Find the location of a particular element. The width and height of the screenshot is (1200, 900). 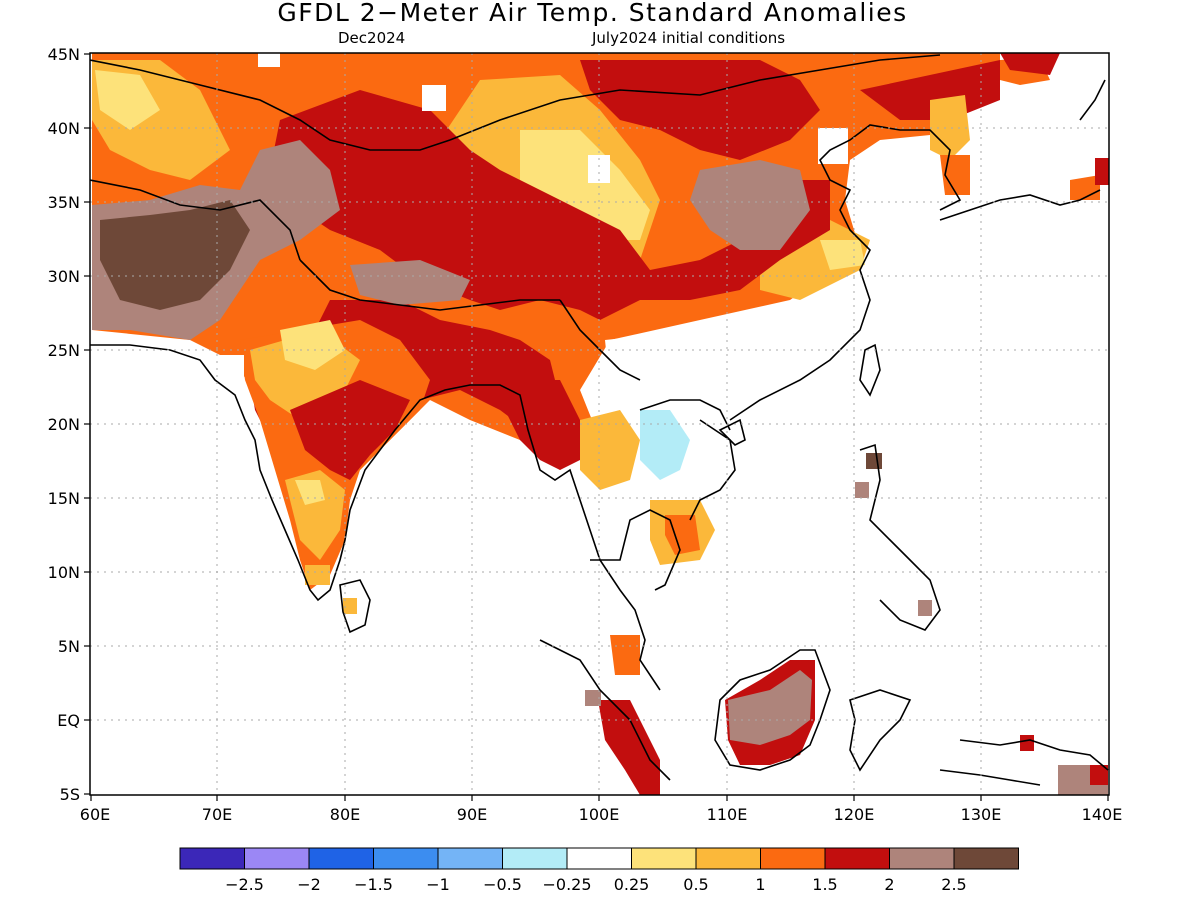

lat-label: 10N is located at coordinates (64, 572).